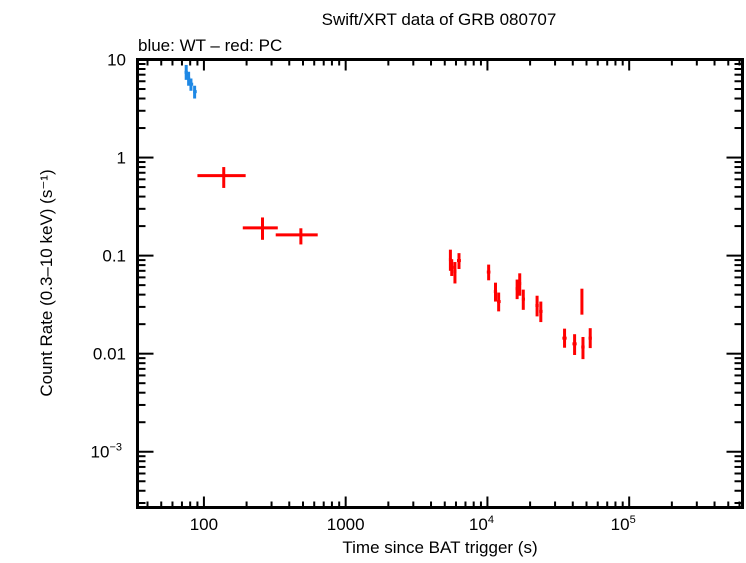  I want to click on chart-subtitle: blue: WT – red: PC, so click(210, 45).